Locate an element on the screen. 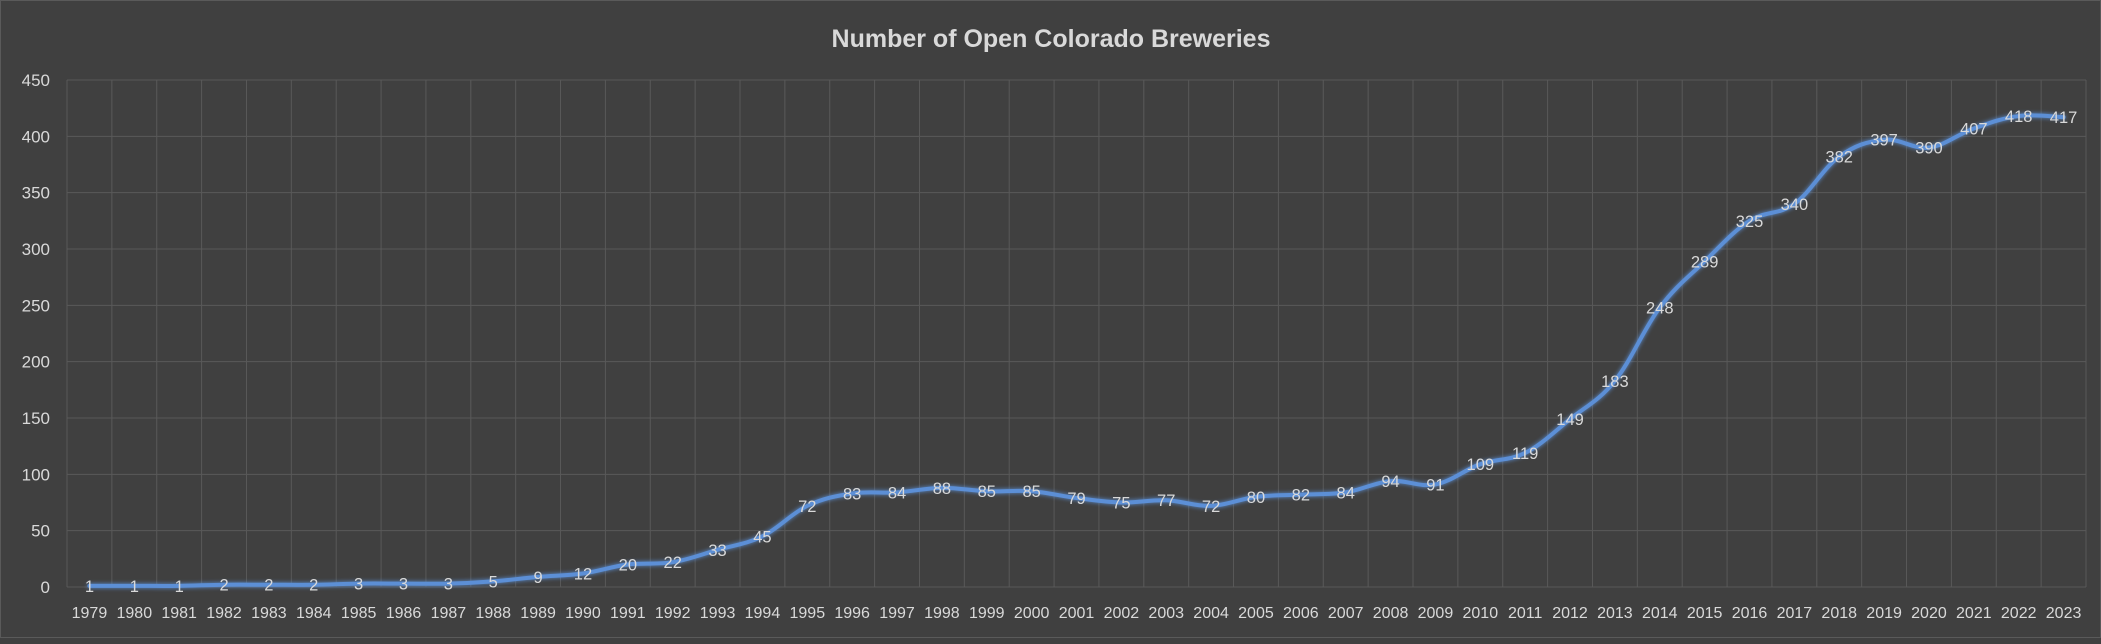  y-tick-label: 200 is located at coordinates (36, 362).